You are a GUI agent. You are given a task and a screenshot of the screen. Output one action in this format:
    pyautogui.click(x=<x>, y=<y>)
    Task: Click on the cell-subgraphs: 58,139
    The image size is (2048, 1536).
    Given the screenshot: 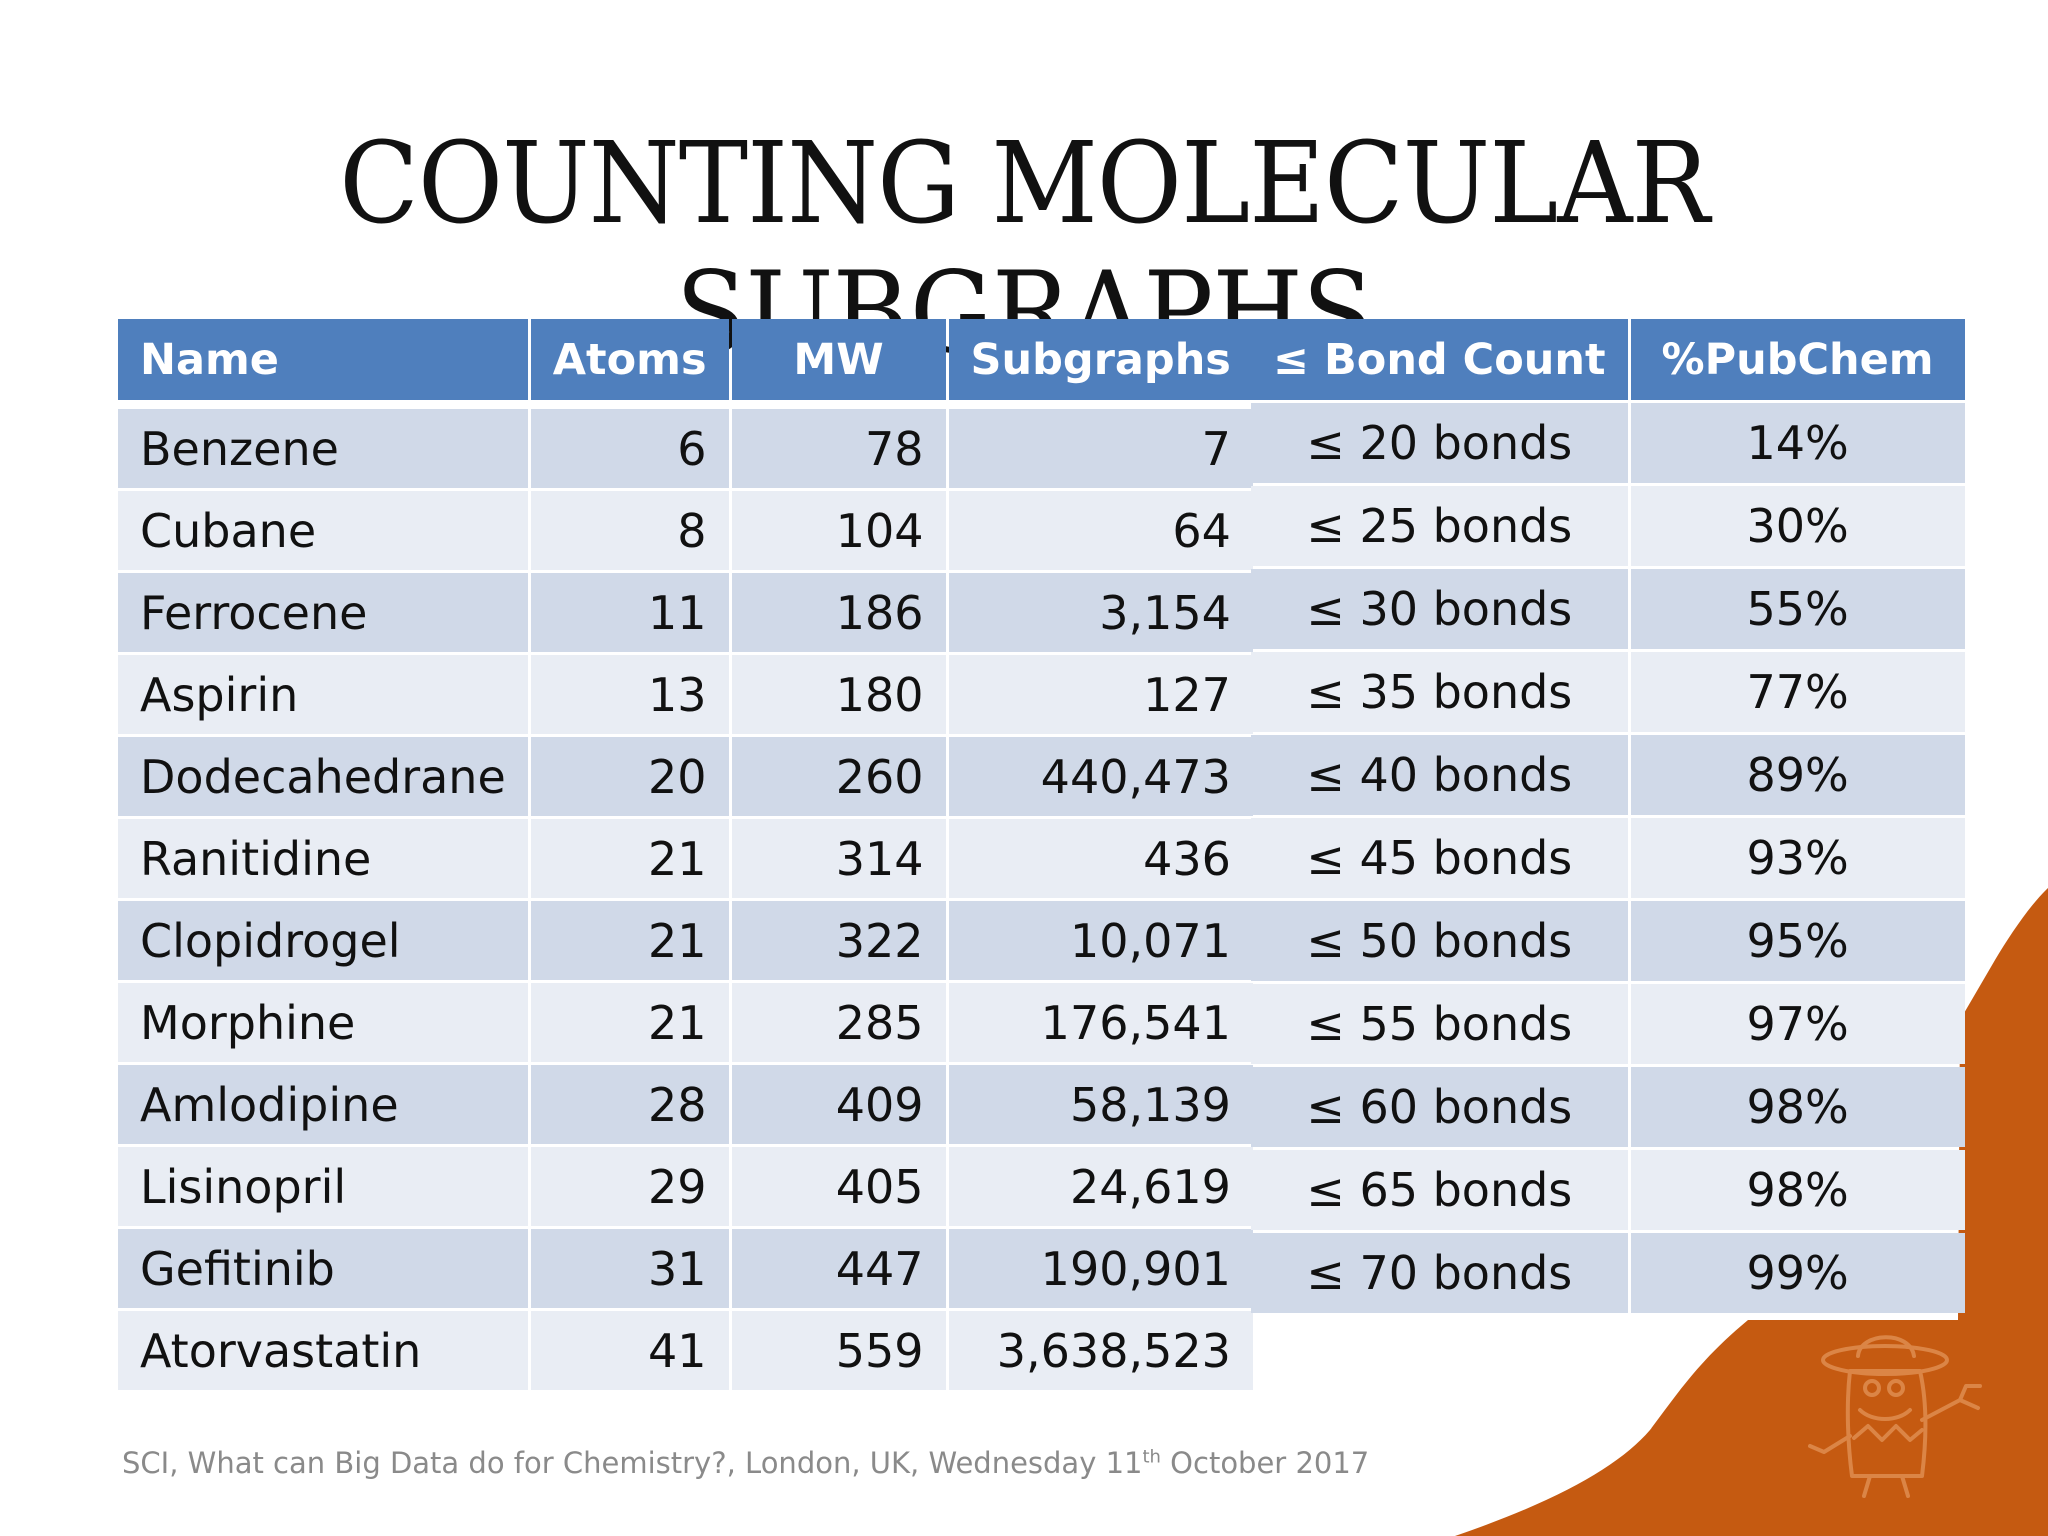 What is the action you would take?
    pyautogui.click(x=1100, y=1104)
    